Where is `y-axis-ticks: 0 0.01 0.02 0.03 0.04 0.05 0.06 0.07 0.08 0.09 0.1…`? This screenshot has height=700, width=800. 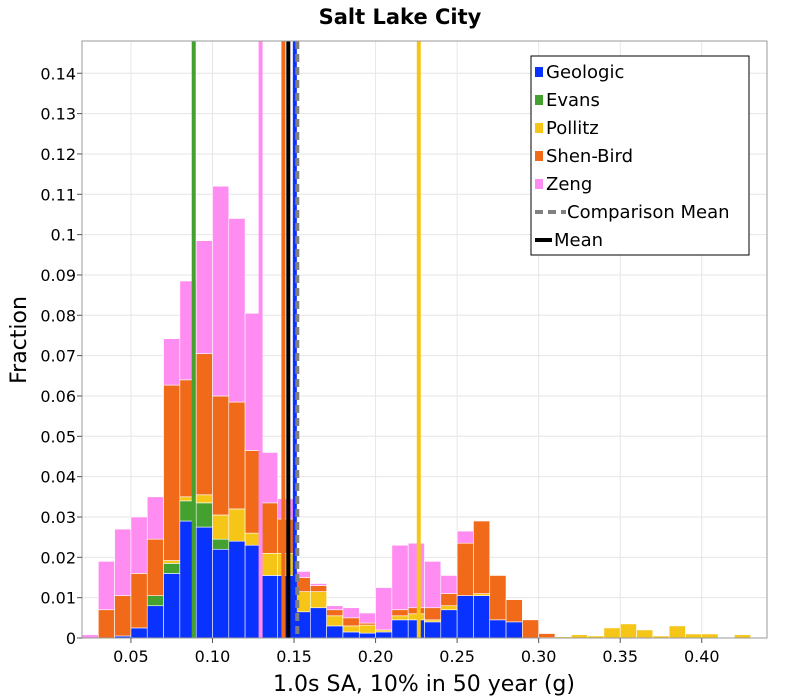 y-axis-ticks: 0 0.01 0.02 0.03 0.04 0.05 0.06 0.07 0.08 0.09 0.1… is located at coordinates (61, 356).